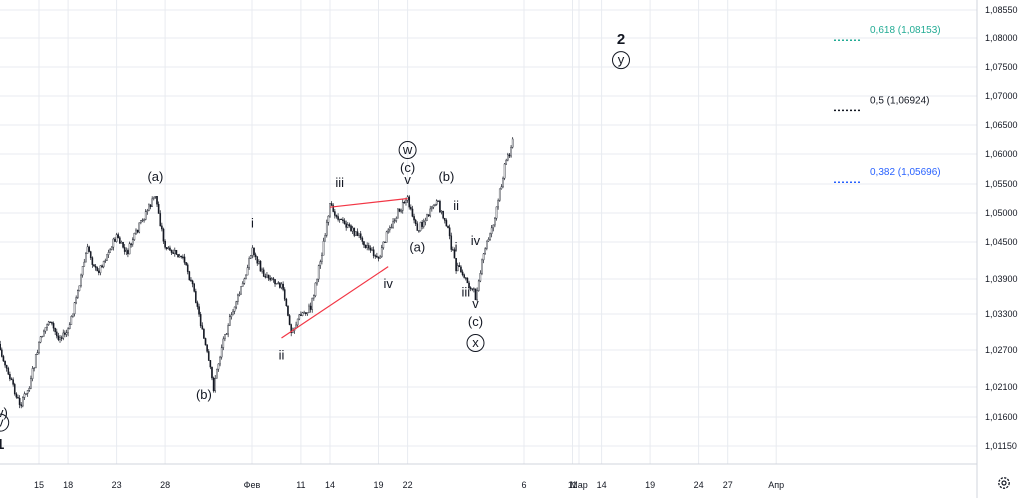  I want to click on x-tick-label: 19, so click(650, 485).